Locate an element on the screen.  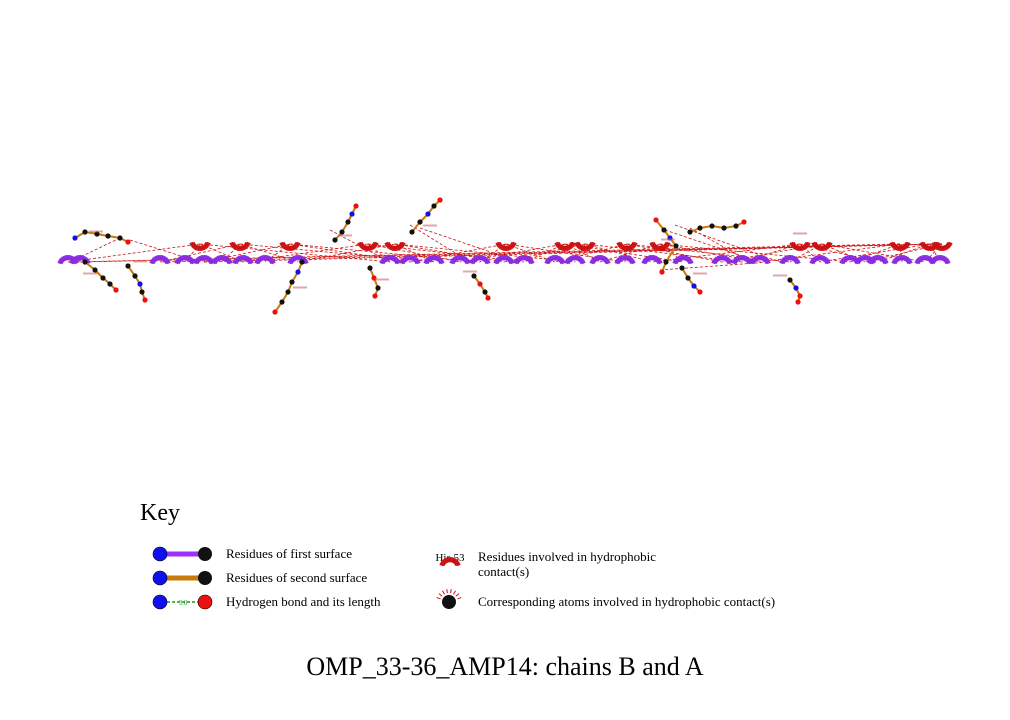
key-surface2-label: Residues of second surface is located at coordinates (297, 577).